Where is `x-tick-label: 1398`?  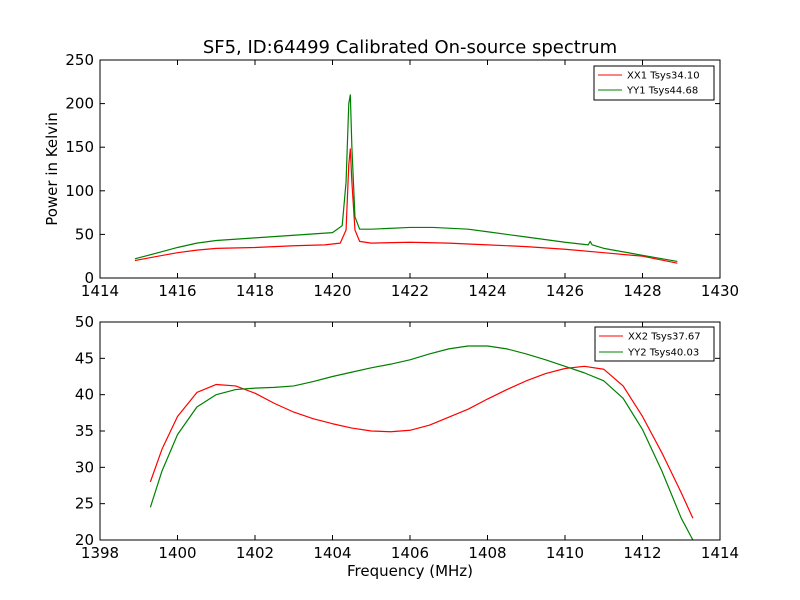 x-tick-label: 1398 is located at coordinates (100, 553).